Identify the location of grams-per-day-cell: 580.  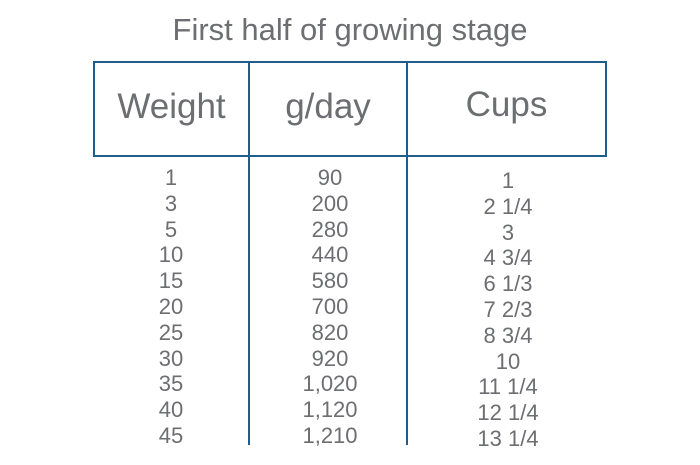
(330, 281).